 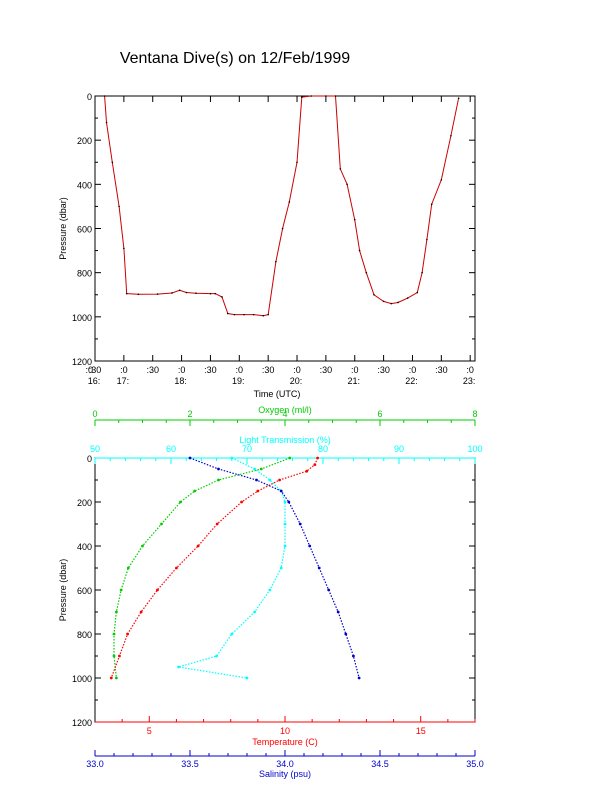 I want to click on transmission-tick-label: 80, so click(x=323, y=449).